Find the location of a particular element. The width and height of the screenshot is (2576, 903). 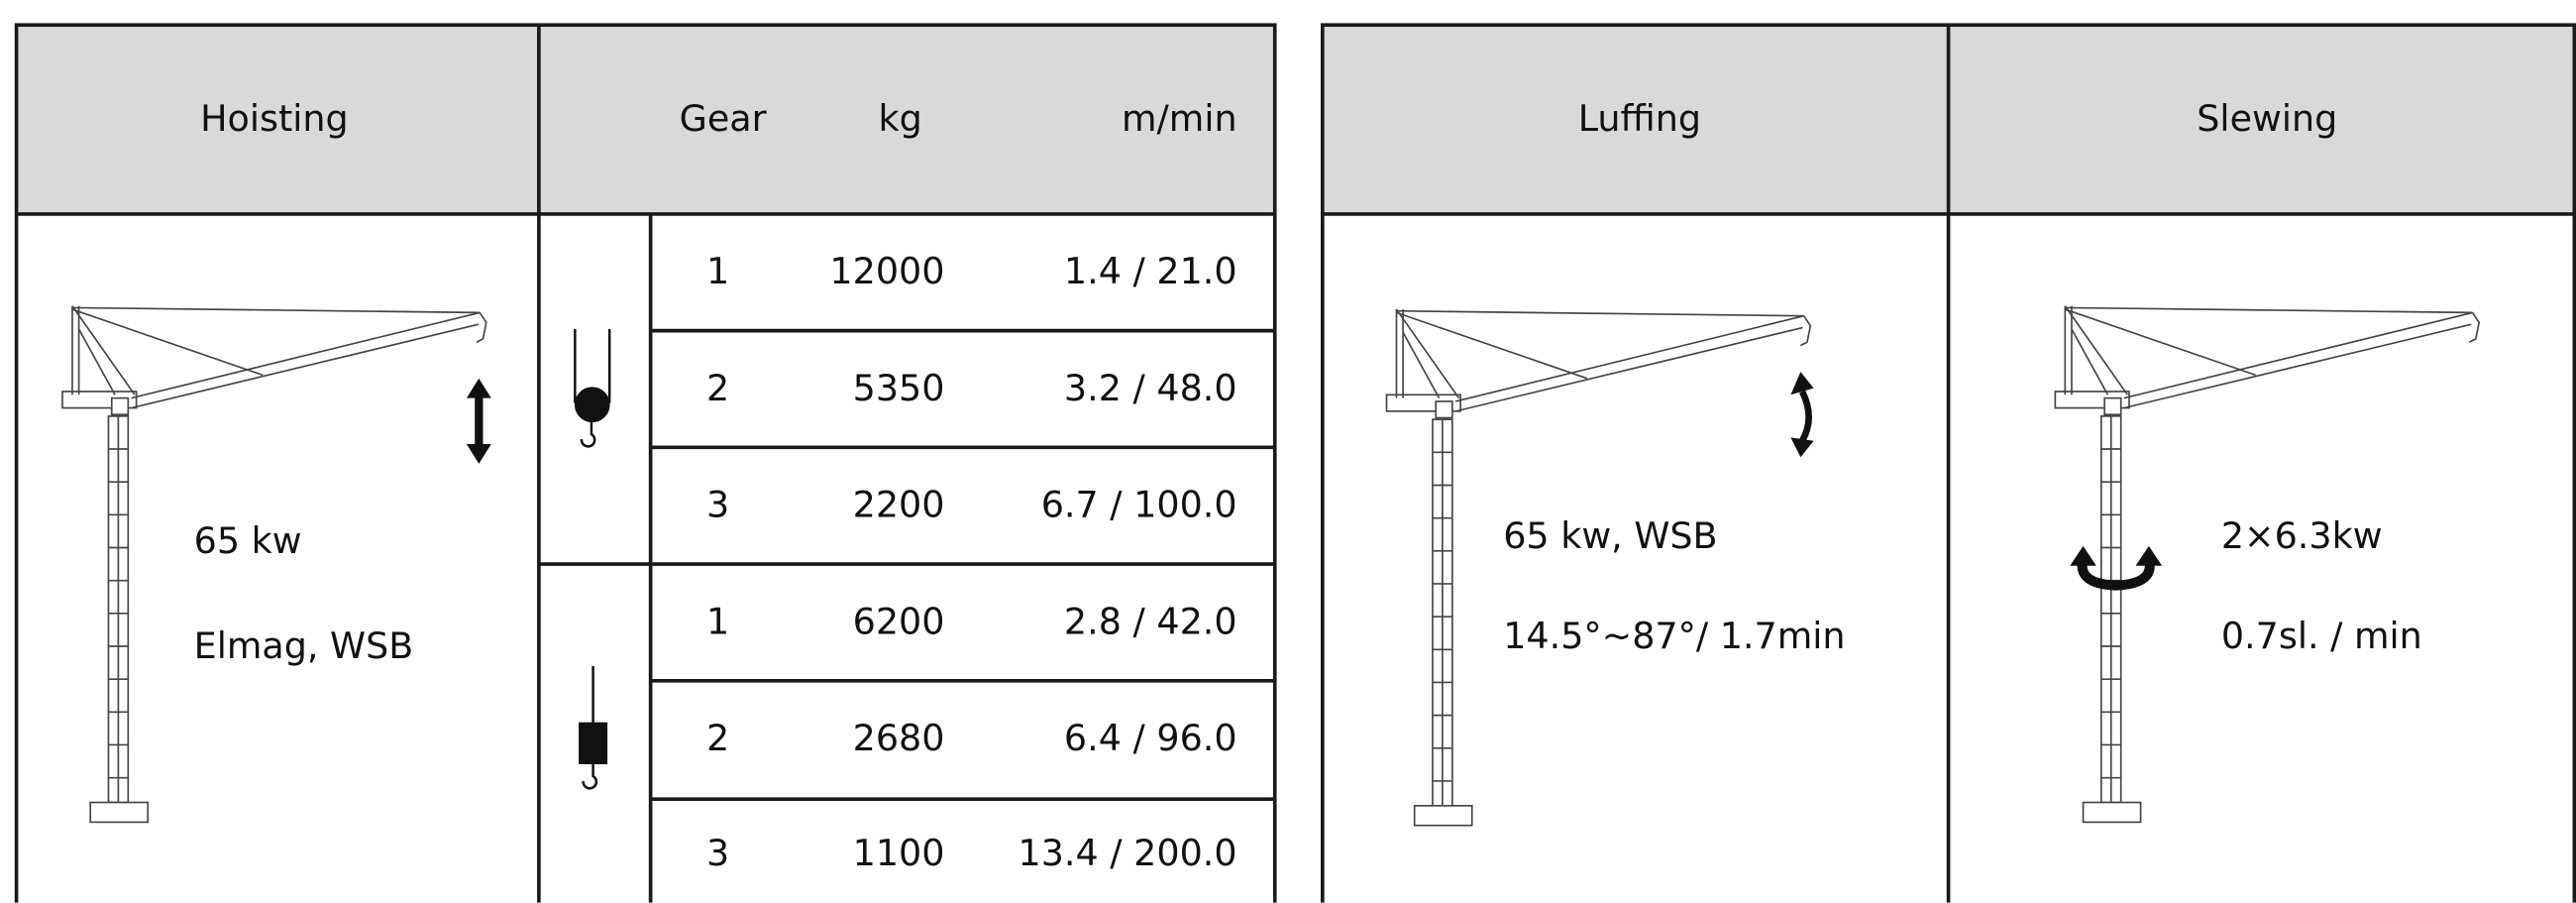

hoisting-header: Hoisting is located at coordinates (274, 118).